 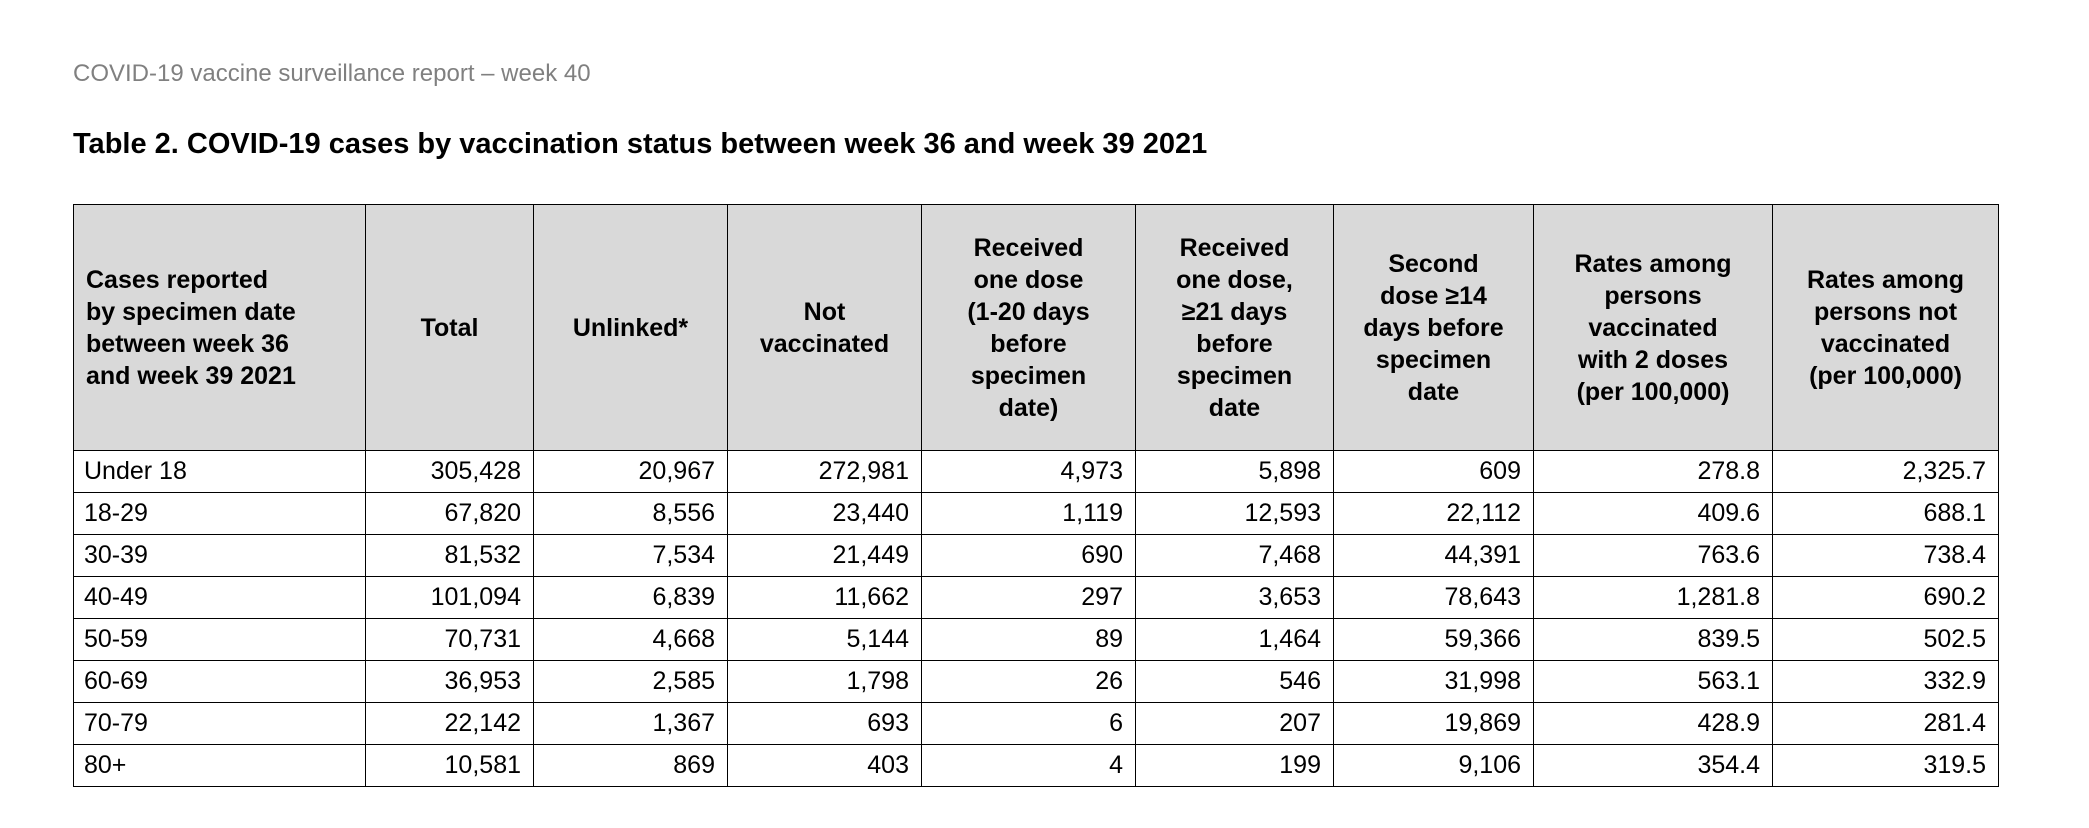 What do you see at coordinates (449, 765) in the screenshot?
I see `cell-value: 10,581` at bounding box center [449, 765].